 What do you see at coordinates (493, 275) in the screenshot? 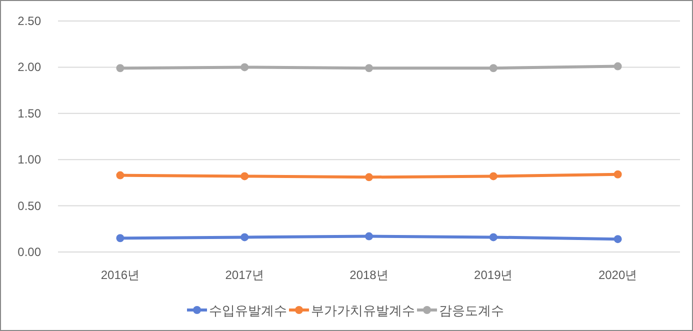
I see `x-tick-label: 2019년` at bounding box center [493, 275].